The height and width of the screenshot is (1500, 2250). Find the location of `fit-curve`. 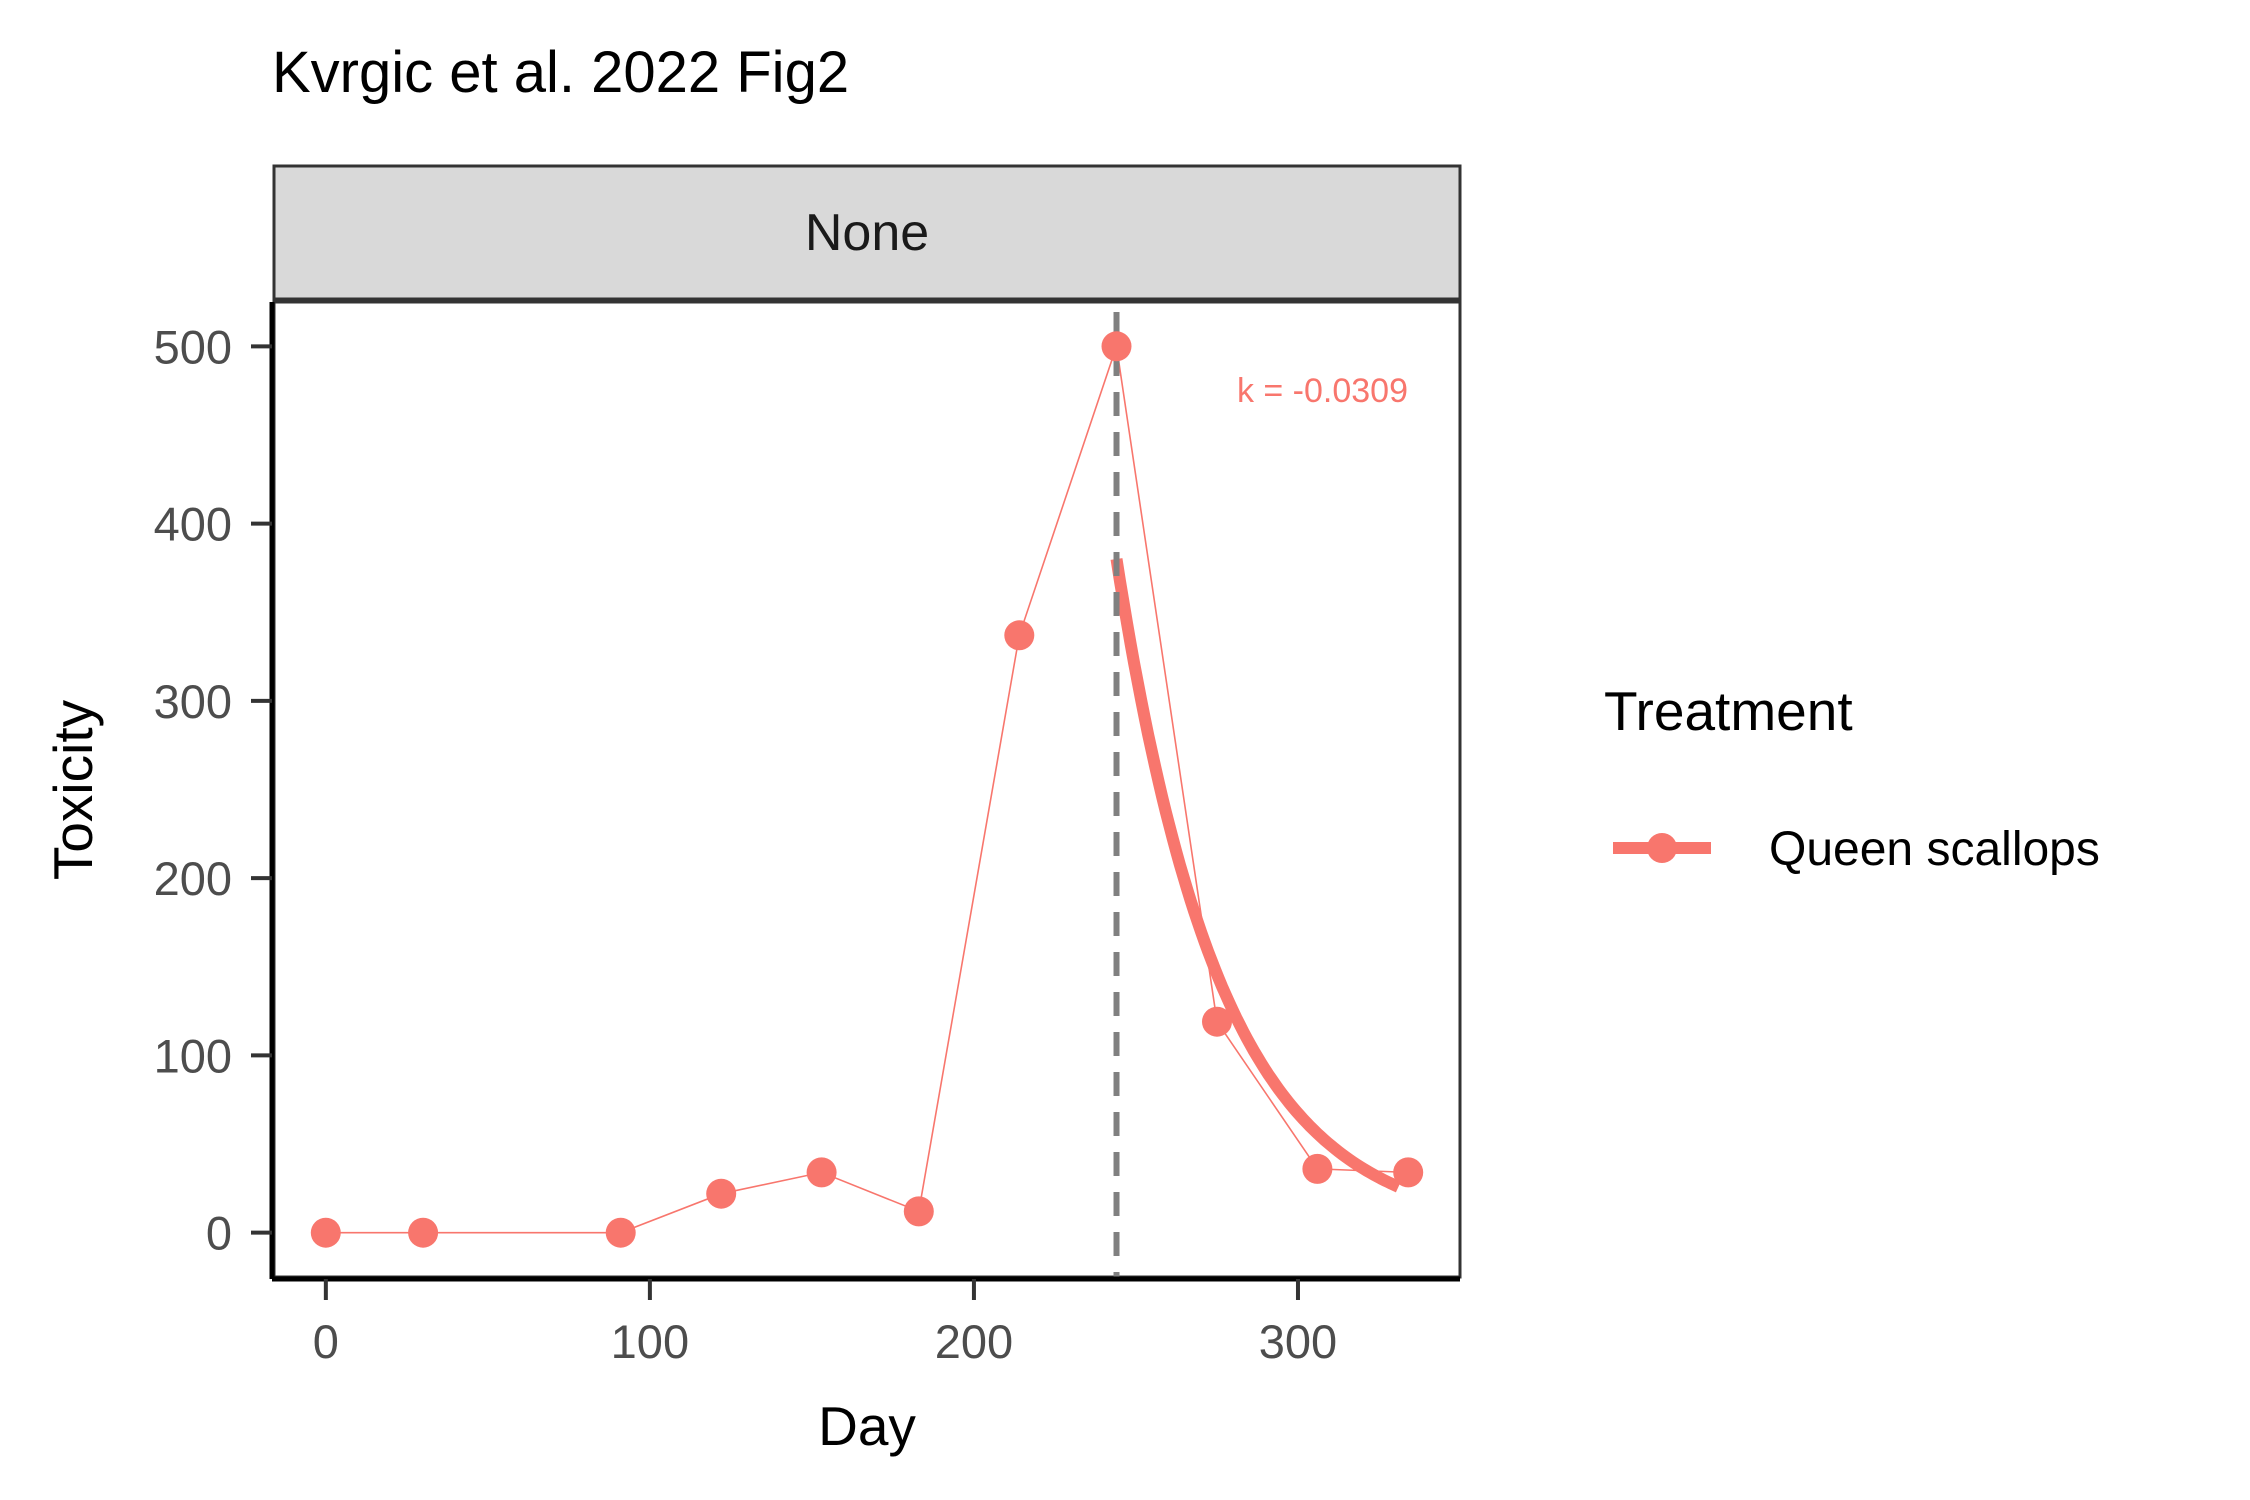

fit-curve is located at coordinates (1255, 875).